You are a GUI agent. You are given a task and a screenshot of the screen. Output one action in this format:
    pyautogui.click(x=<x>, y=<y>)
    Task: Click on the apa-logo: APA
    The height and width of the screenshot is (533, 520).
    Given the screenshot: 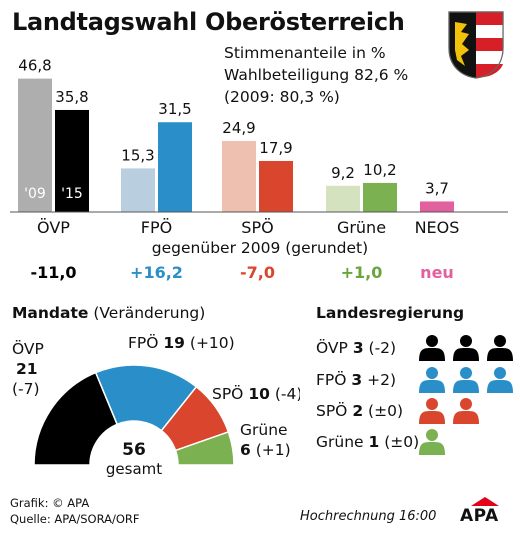 What is the action you would take?
    pyautogui.click(x=485, y=513)
    